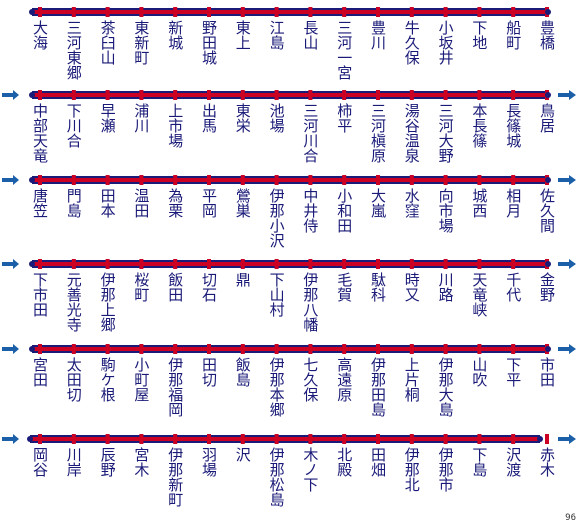  What do you see at coordinates (344, 379) in the screenshot?
I see `station-name: 高遠原` at bounding box center [344, 379].